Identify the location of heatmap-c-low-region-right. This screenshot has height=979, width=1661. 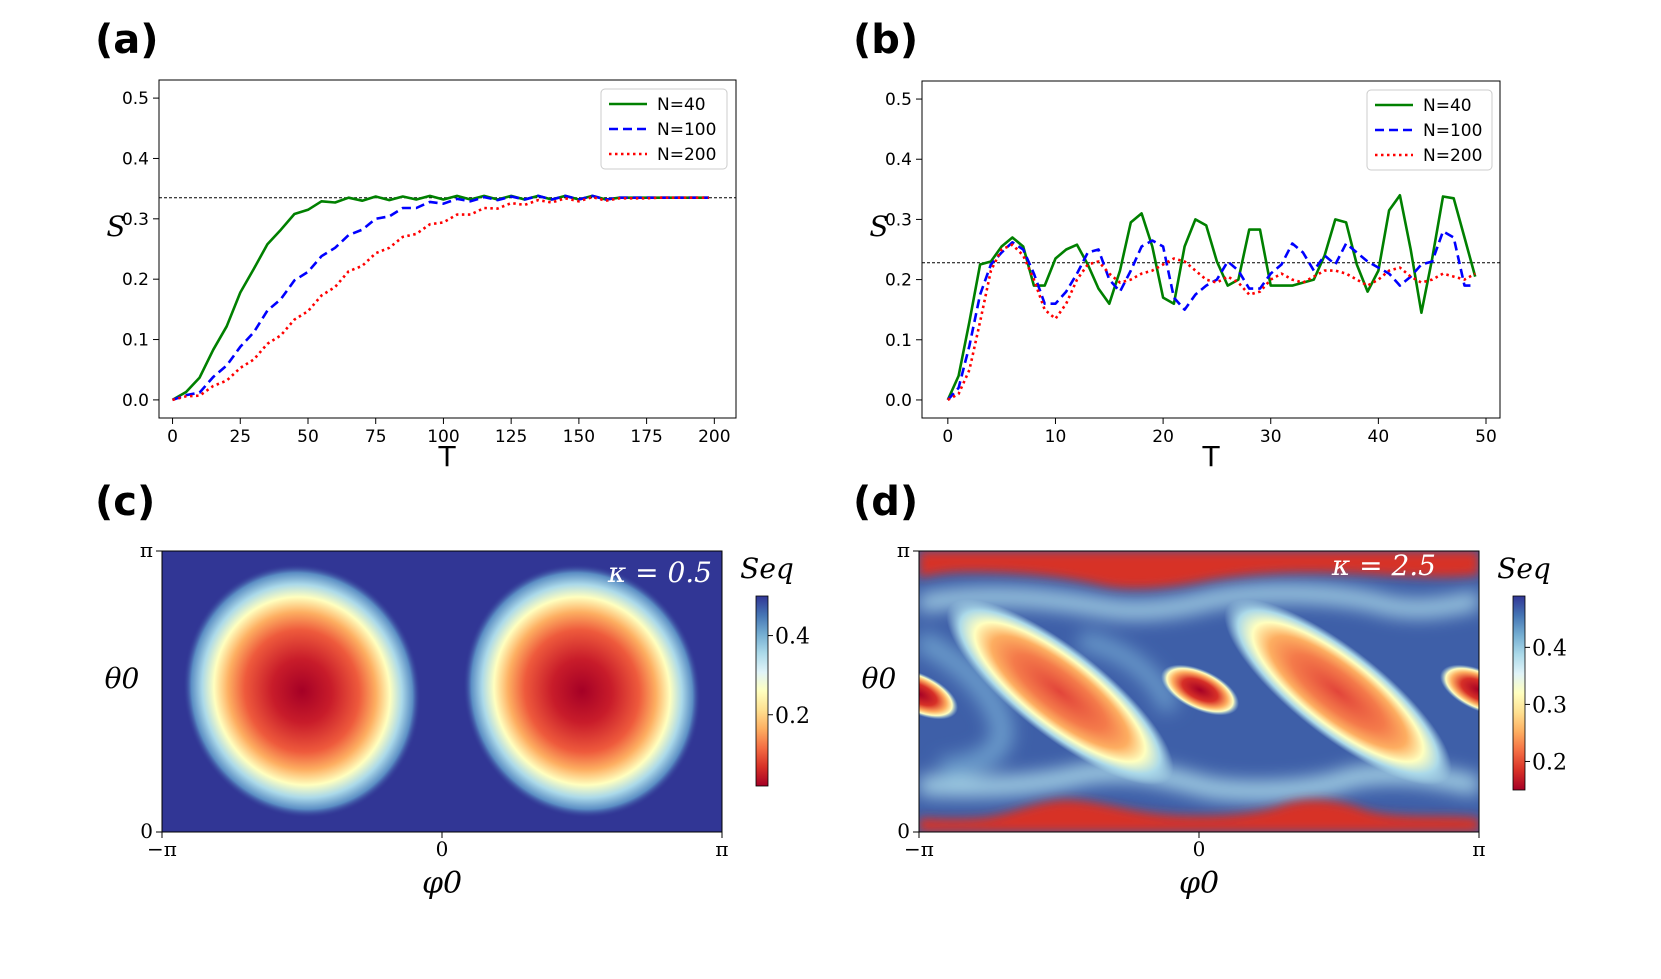
(582, 691).